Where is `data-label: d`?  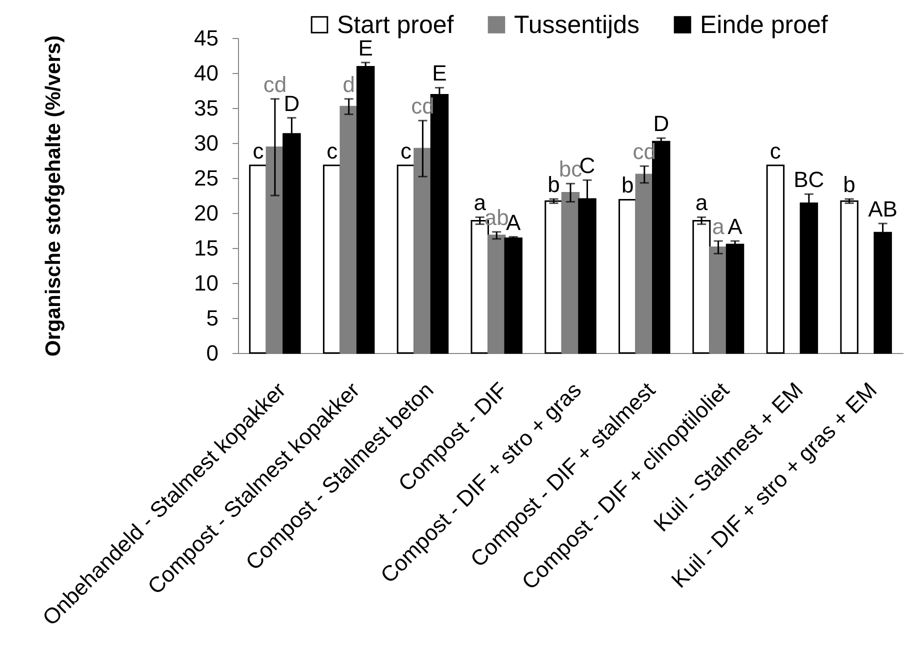
data-label: d is located at coordinates (348, 84).